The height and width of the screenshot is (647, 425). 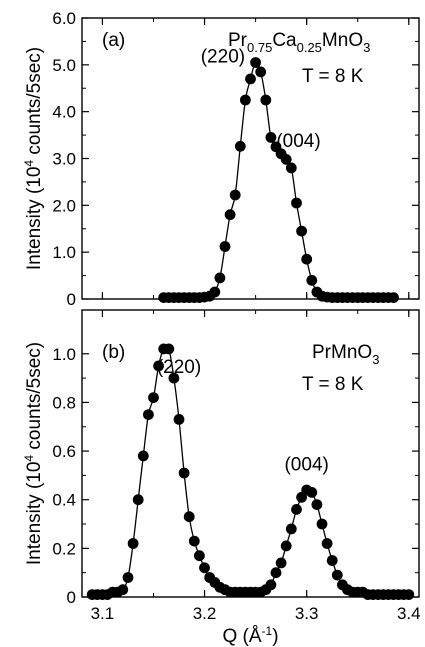 What do you see at coordinates (64, 65) in the screenshot?
I see `y-tick-label: 5.0` at bounding box center [64, 65].